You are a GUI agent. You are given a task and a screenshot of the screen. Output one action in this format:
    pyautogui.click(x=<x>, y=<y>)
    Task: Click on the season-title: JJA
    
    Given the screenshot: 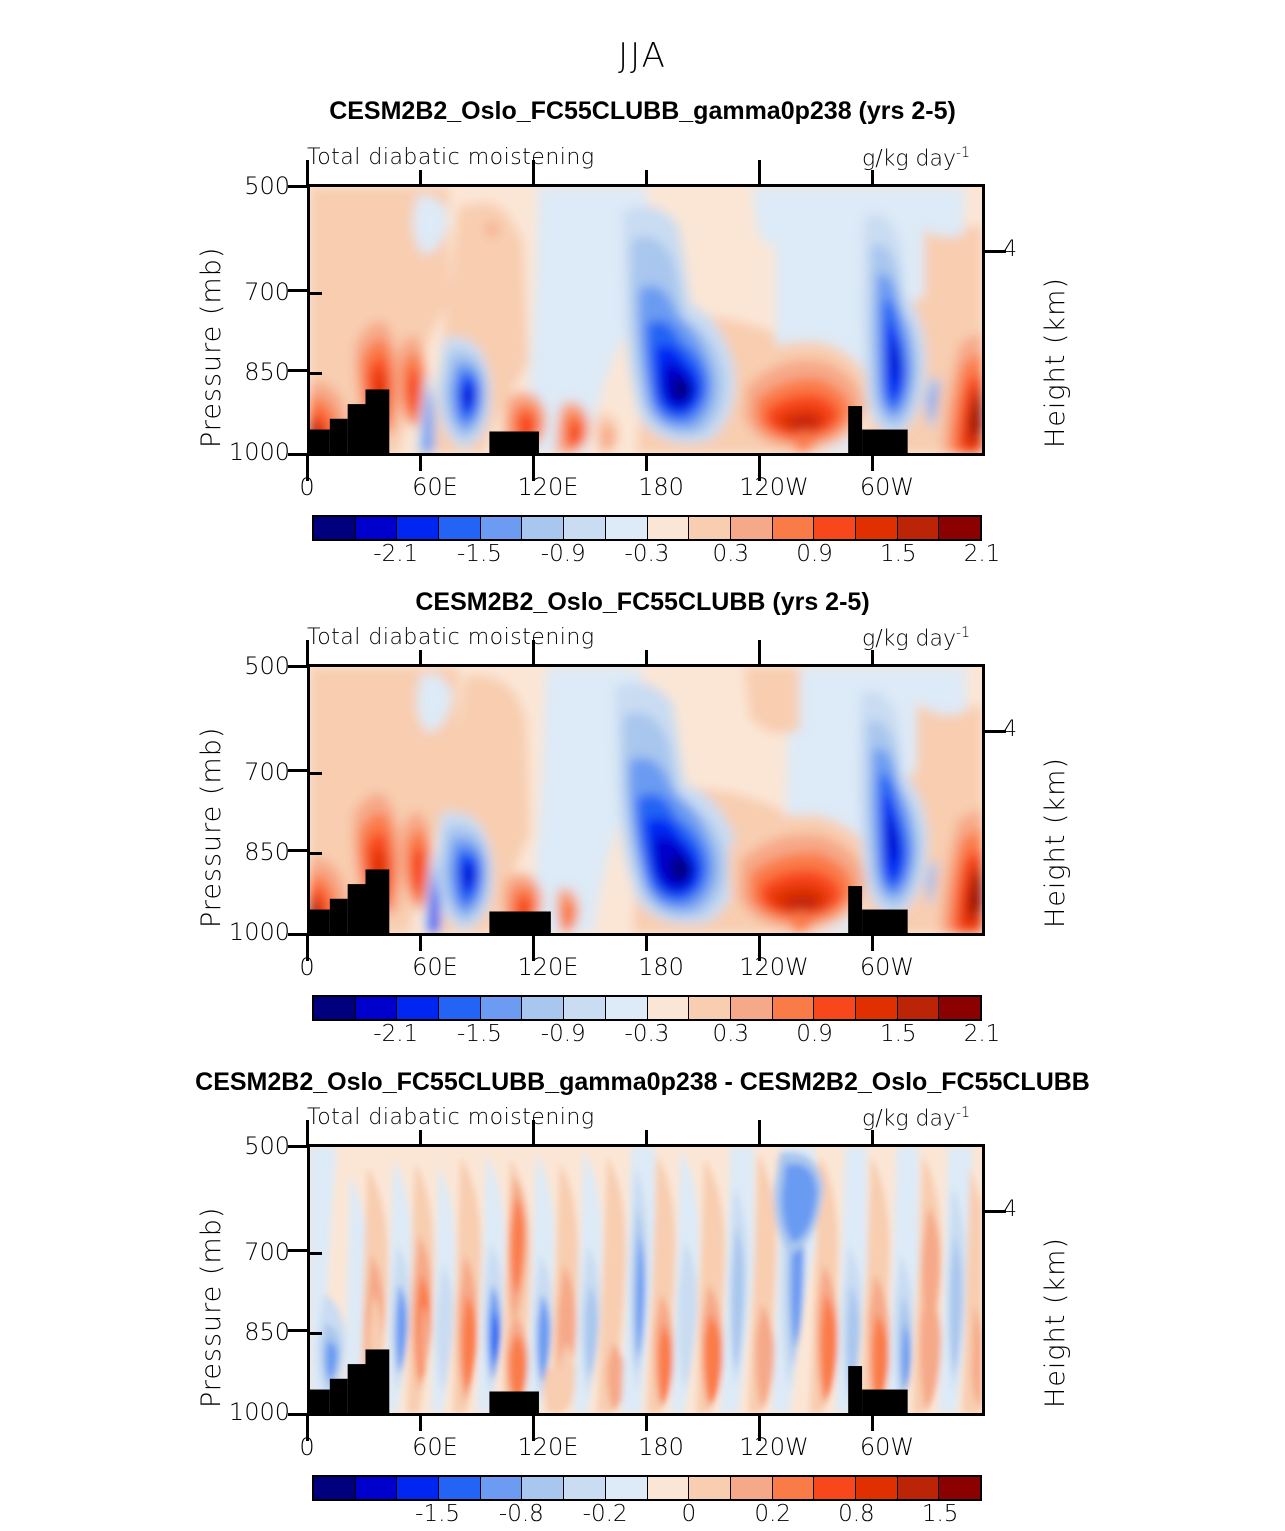 What is the action you would take?
    pyautogui.click(x=642, y=56)
    